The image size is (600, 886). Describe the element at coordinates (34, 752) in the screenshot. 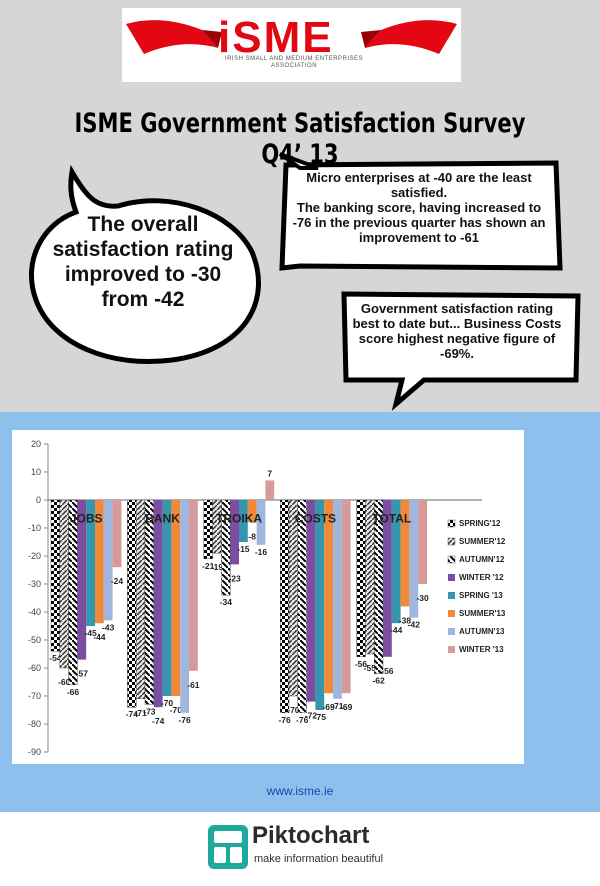

I see `y-tick-label: -90` at that location.